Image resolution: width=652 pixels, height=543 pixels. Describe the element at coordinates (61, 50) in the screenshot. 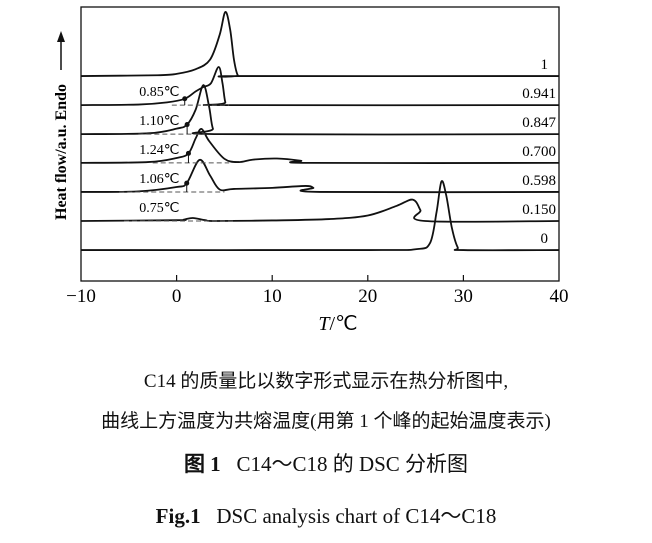

I see `y-axis-arrow-icon` at that location.